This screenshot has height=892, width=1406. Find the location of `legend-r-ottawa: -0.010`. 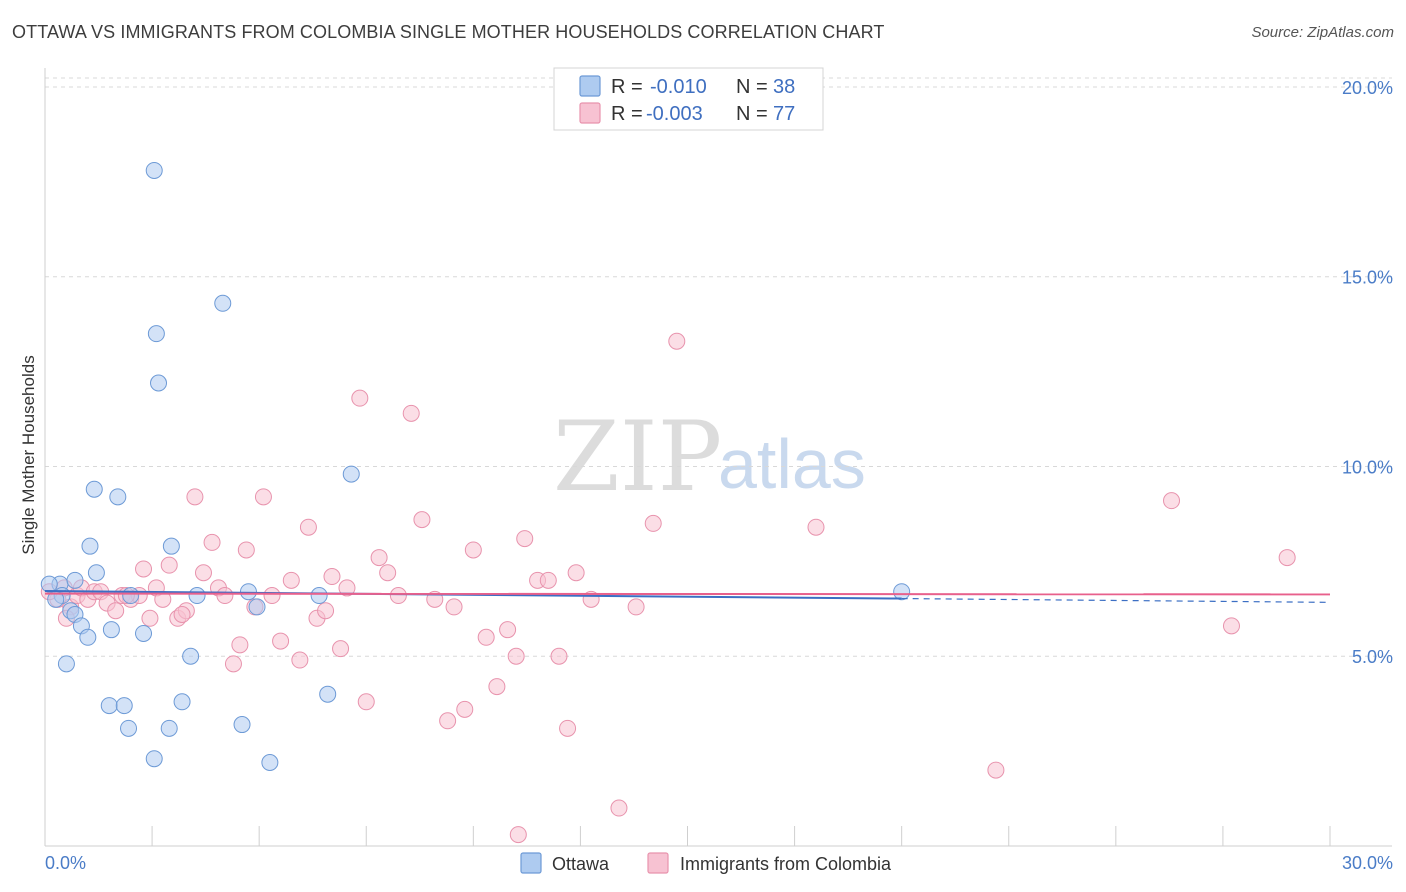

legend-r-ottawa: -0.010 is located at coordinates (678, 87).